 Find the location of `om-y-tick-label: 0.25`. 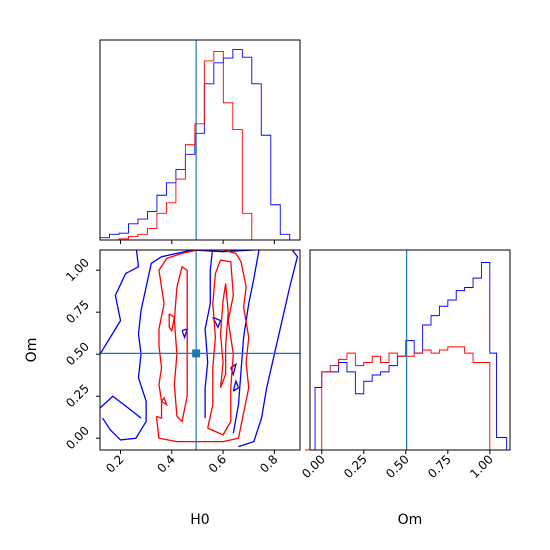

om-y-tick-label: 0.25 is located at coordinates (77, 395).